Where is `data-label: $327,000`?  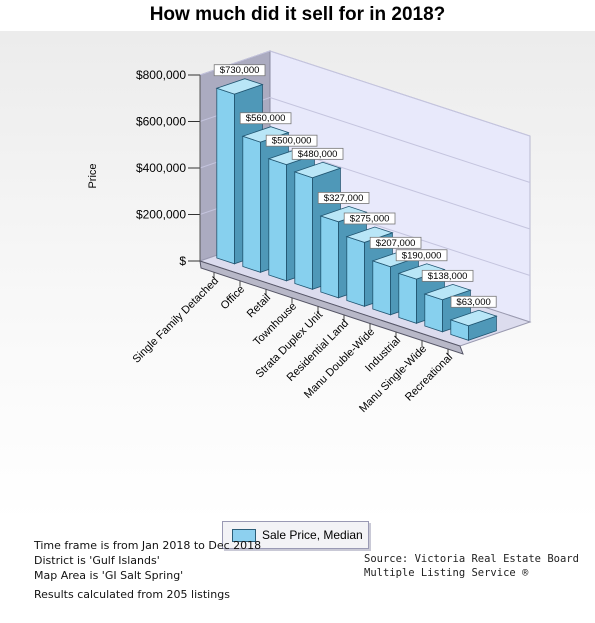
data-label: $327,000 is located at coordinates (343, 198).